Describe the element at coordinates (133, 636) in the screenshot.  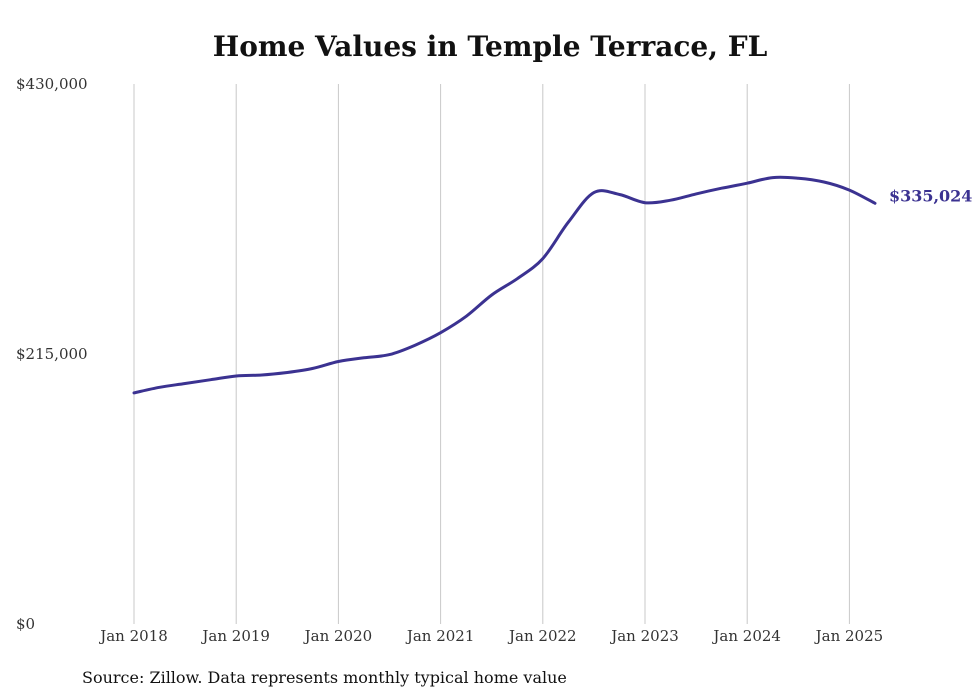
I see `x-tick-label: Jan 2018` at that location.